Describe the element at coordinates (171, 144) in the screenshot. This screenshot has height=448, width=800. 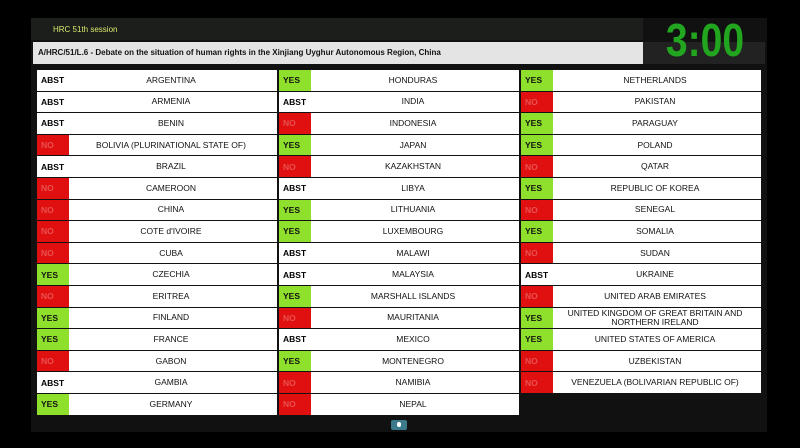
I see `country-name: BOLIVIA (PLURINATIONAL STATE OF)` at that location.